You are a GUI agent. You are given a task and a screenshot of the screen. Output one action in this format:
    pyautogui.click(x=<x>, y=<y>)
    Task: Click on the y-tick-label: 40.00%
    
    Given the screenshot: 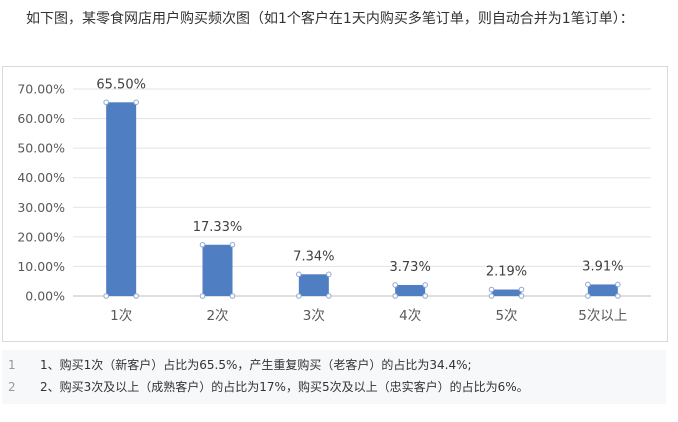 What is the action you would take?
    pyautogui.click(x=41, y=177)
    